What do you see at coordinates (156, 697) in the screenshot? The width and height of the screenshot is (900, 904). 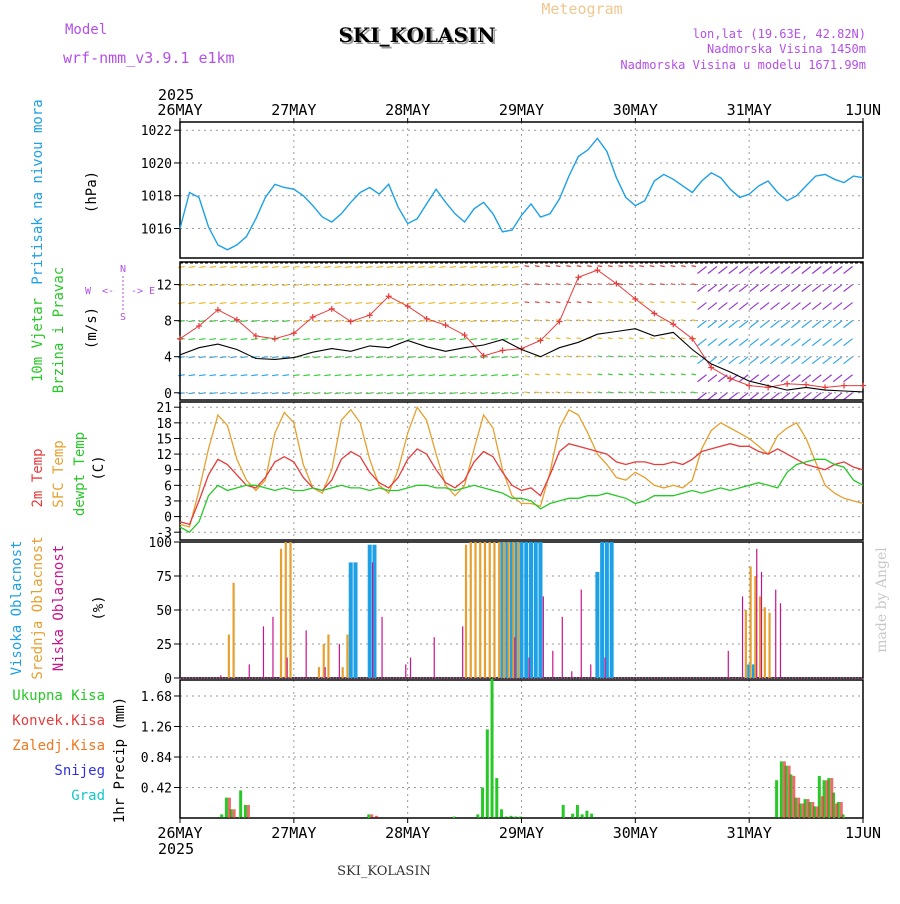 I see `precip-ytick-label: 1.68` at bounding box center [156, 697].